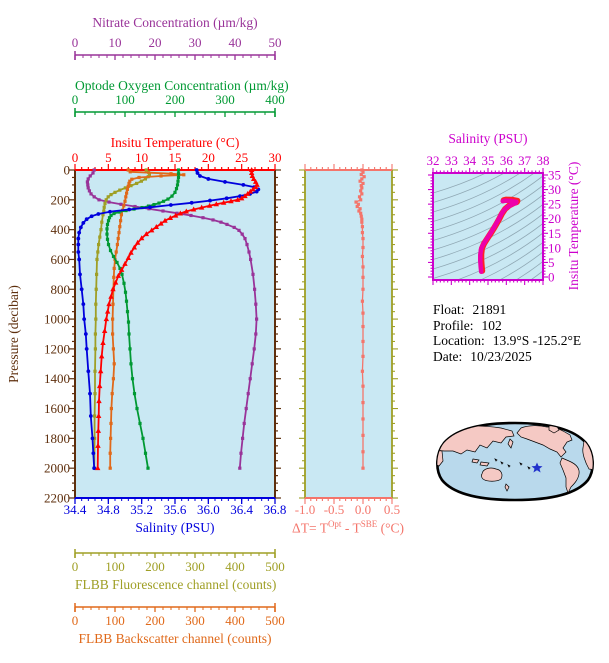 Image resolution: width=609 pixels, height=663 pixels. Describe the element at coordinates (551, 277) in the screenshot. I see `ts-temperature-tick-label: 0` at that location.